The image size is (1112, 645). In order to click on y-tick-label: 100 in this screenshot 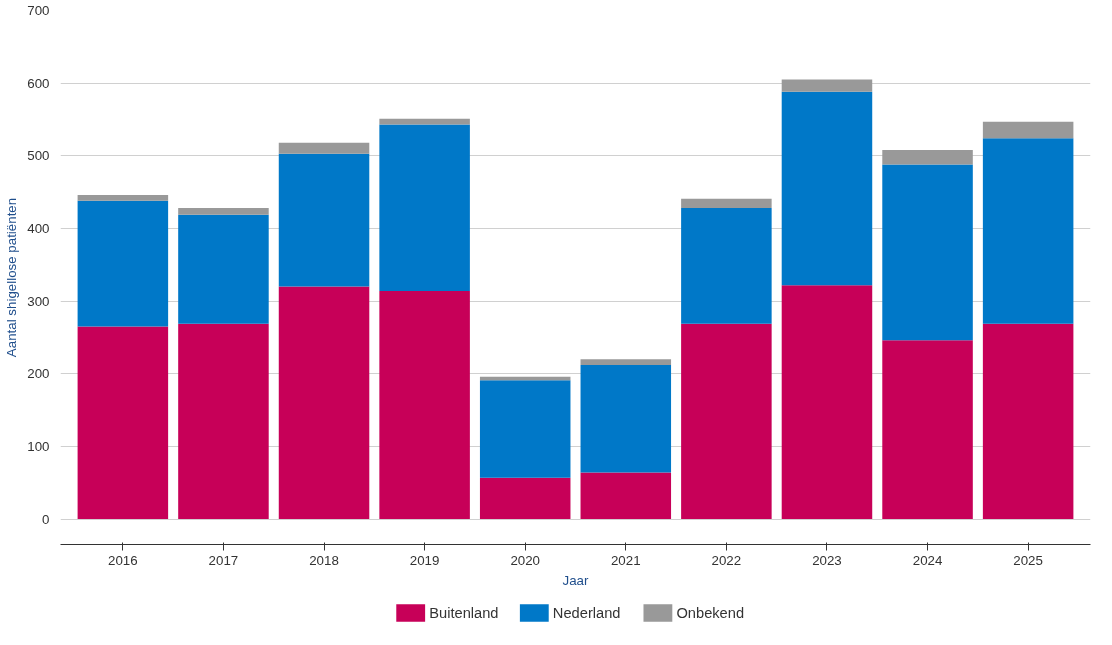, I will do `click(38, 446)`.